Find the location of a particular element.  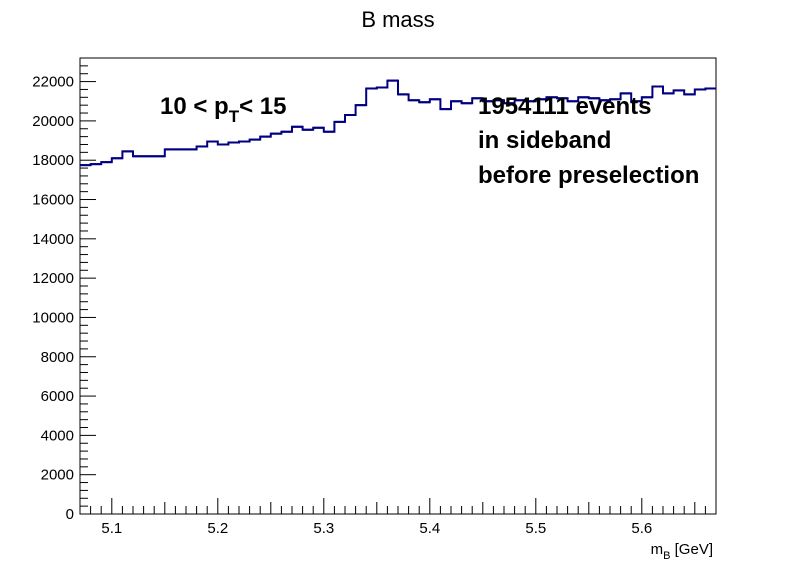

x-axis: 5.1 5.2 5.3 5.4 5.5 5.6 is located at coordinates (398, 517).